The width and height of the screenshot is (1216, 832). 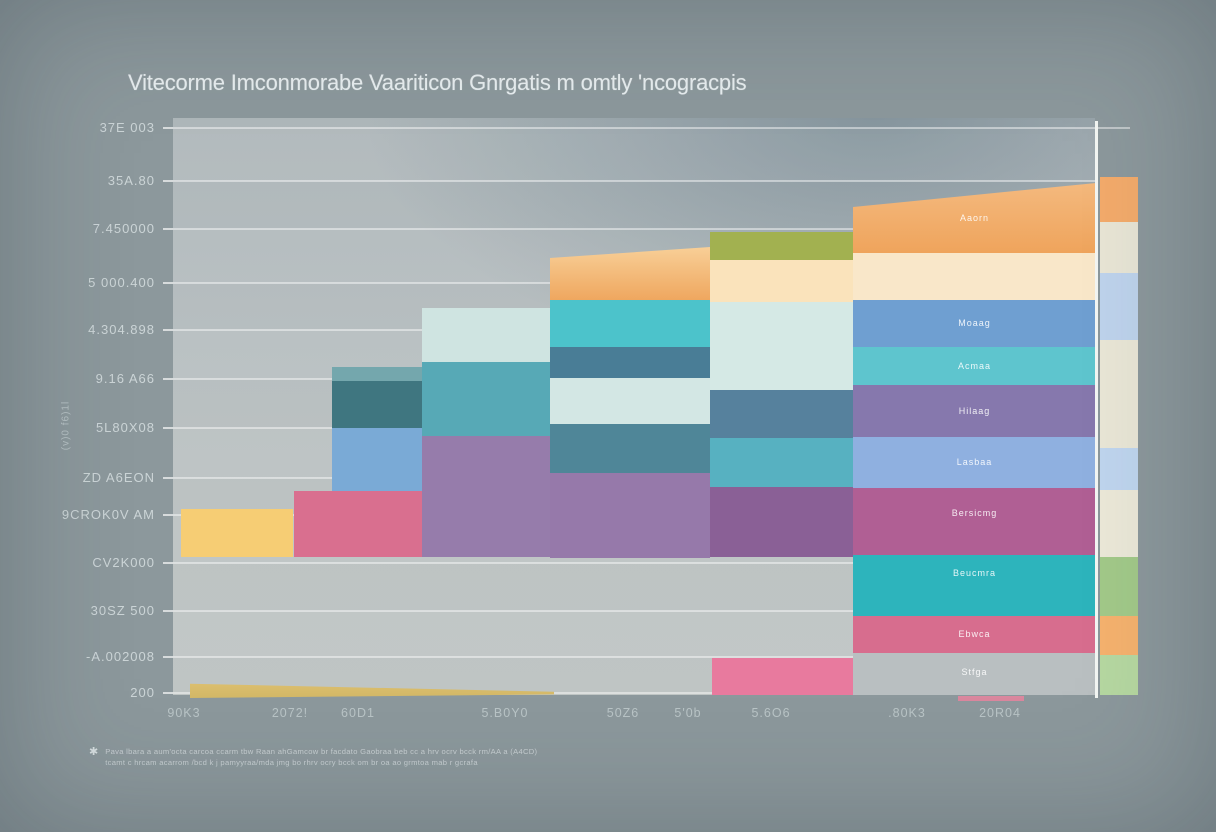 What do you see at coordinates (1000, 713) in the screenshot?
I see `x-tick-label: 20R04` at bounding box center [1000, 713].